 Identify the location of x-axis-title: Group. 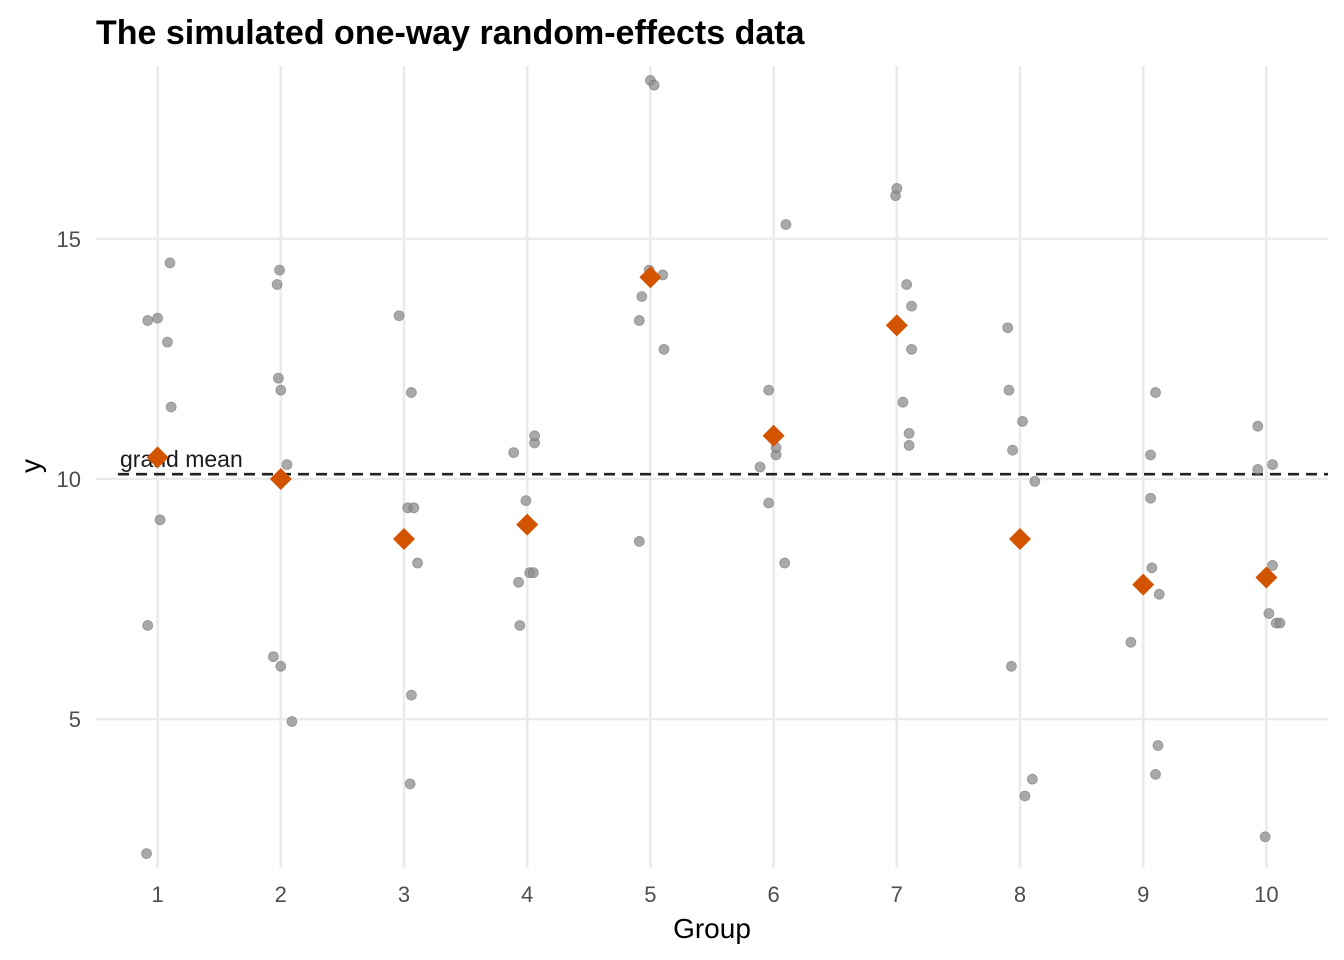
(712, 928).